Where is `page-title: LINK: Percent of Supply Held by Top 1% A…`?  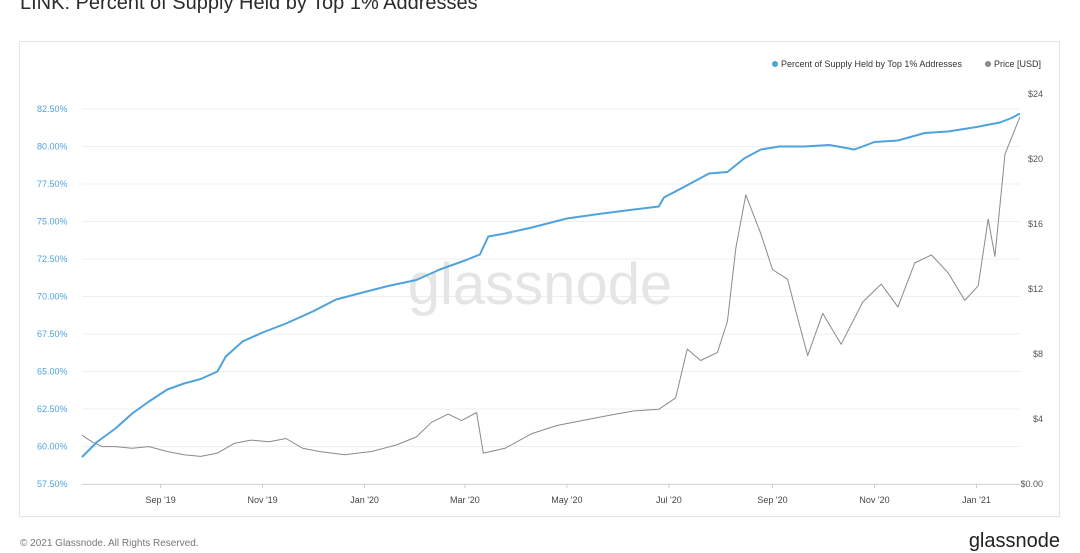 page-title: LINK: Percent of Supply Held by Top 1% A… is located at coordinates (249, 7).